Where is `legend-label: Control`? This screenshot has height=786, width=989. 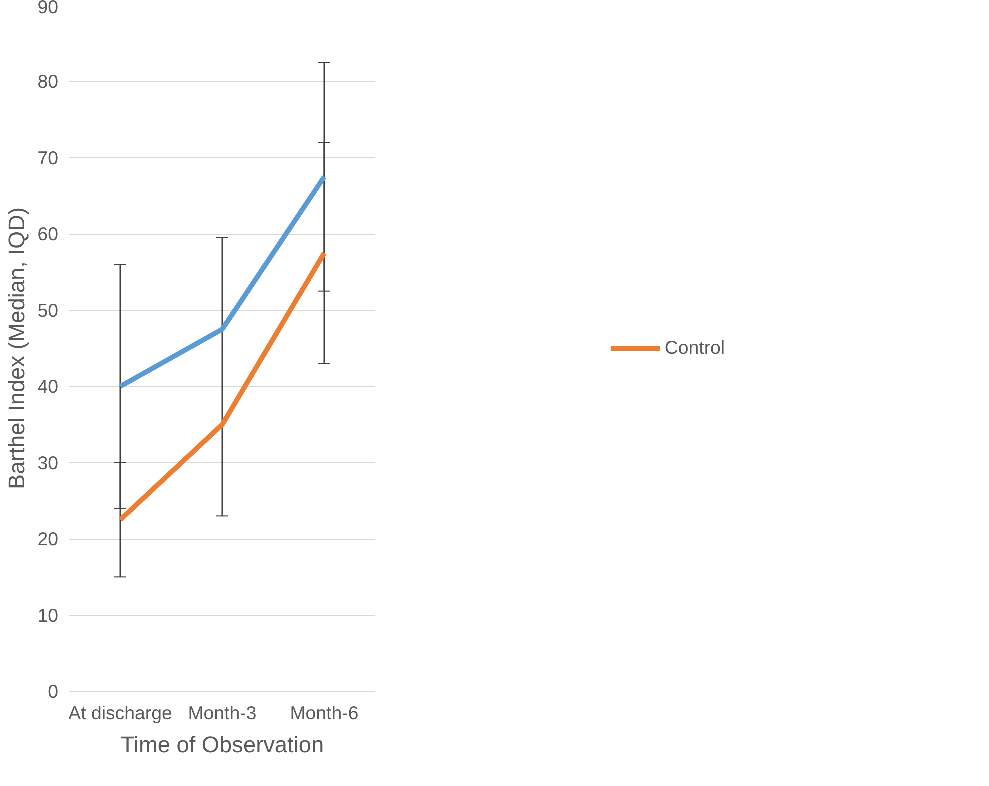
legend-label: Control is located at coordinates (695, 348).